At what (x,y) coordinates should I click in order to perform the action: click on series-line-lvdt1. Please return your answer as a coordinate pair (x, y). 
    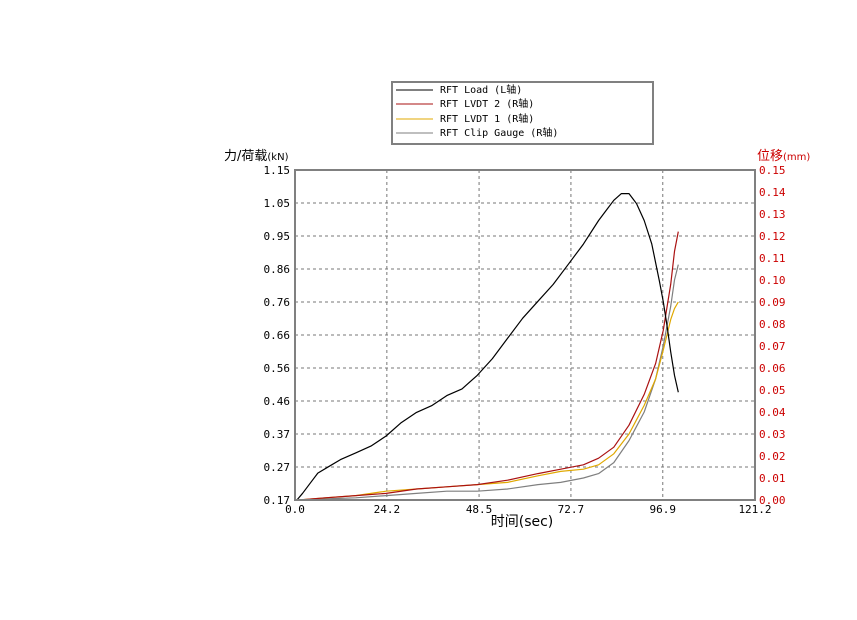
    Looking at the image, I should click on (488, 401).